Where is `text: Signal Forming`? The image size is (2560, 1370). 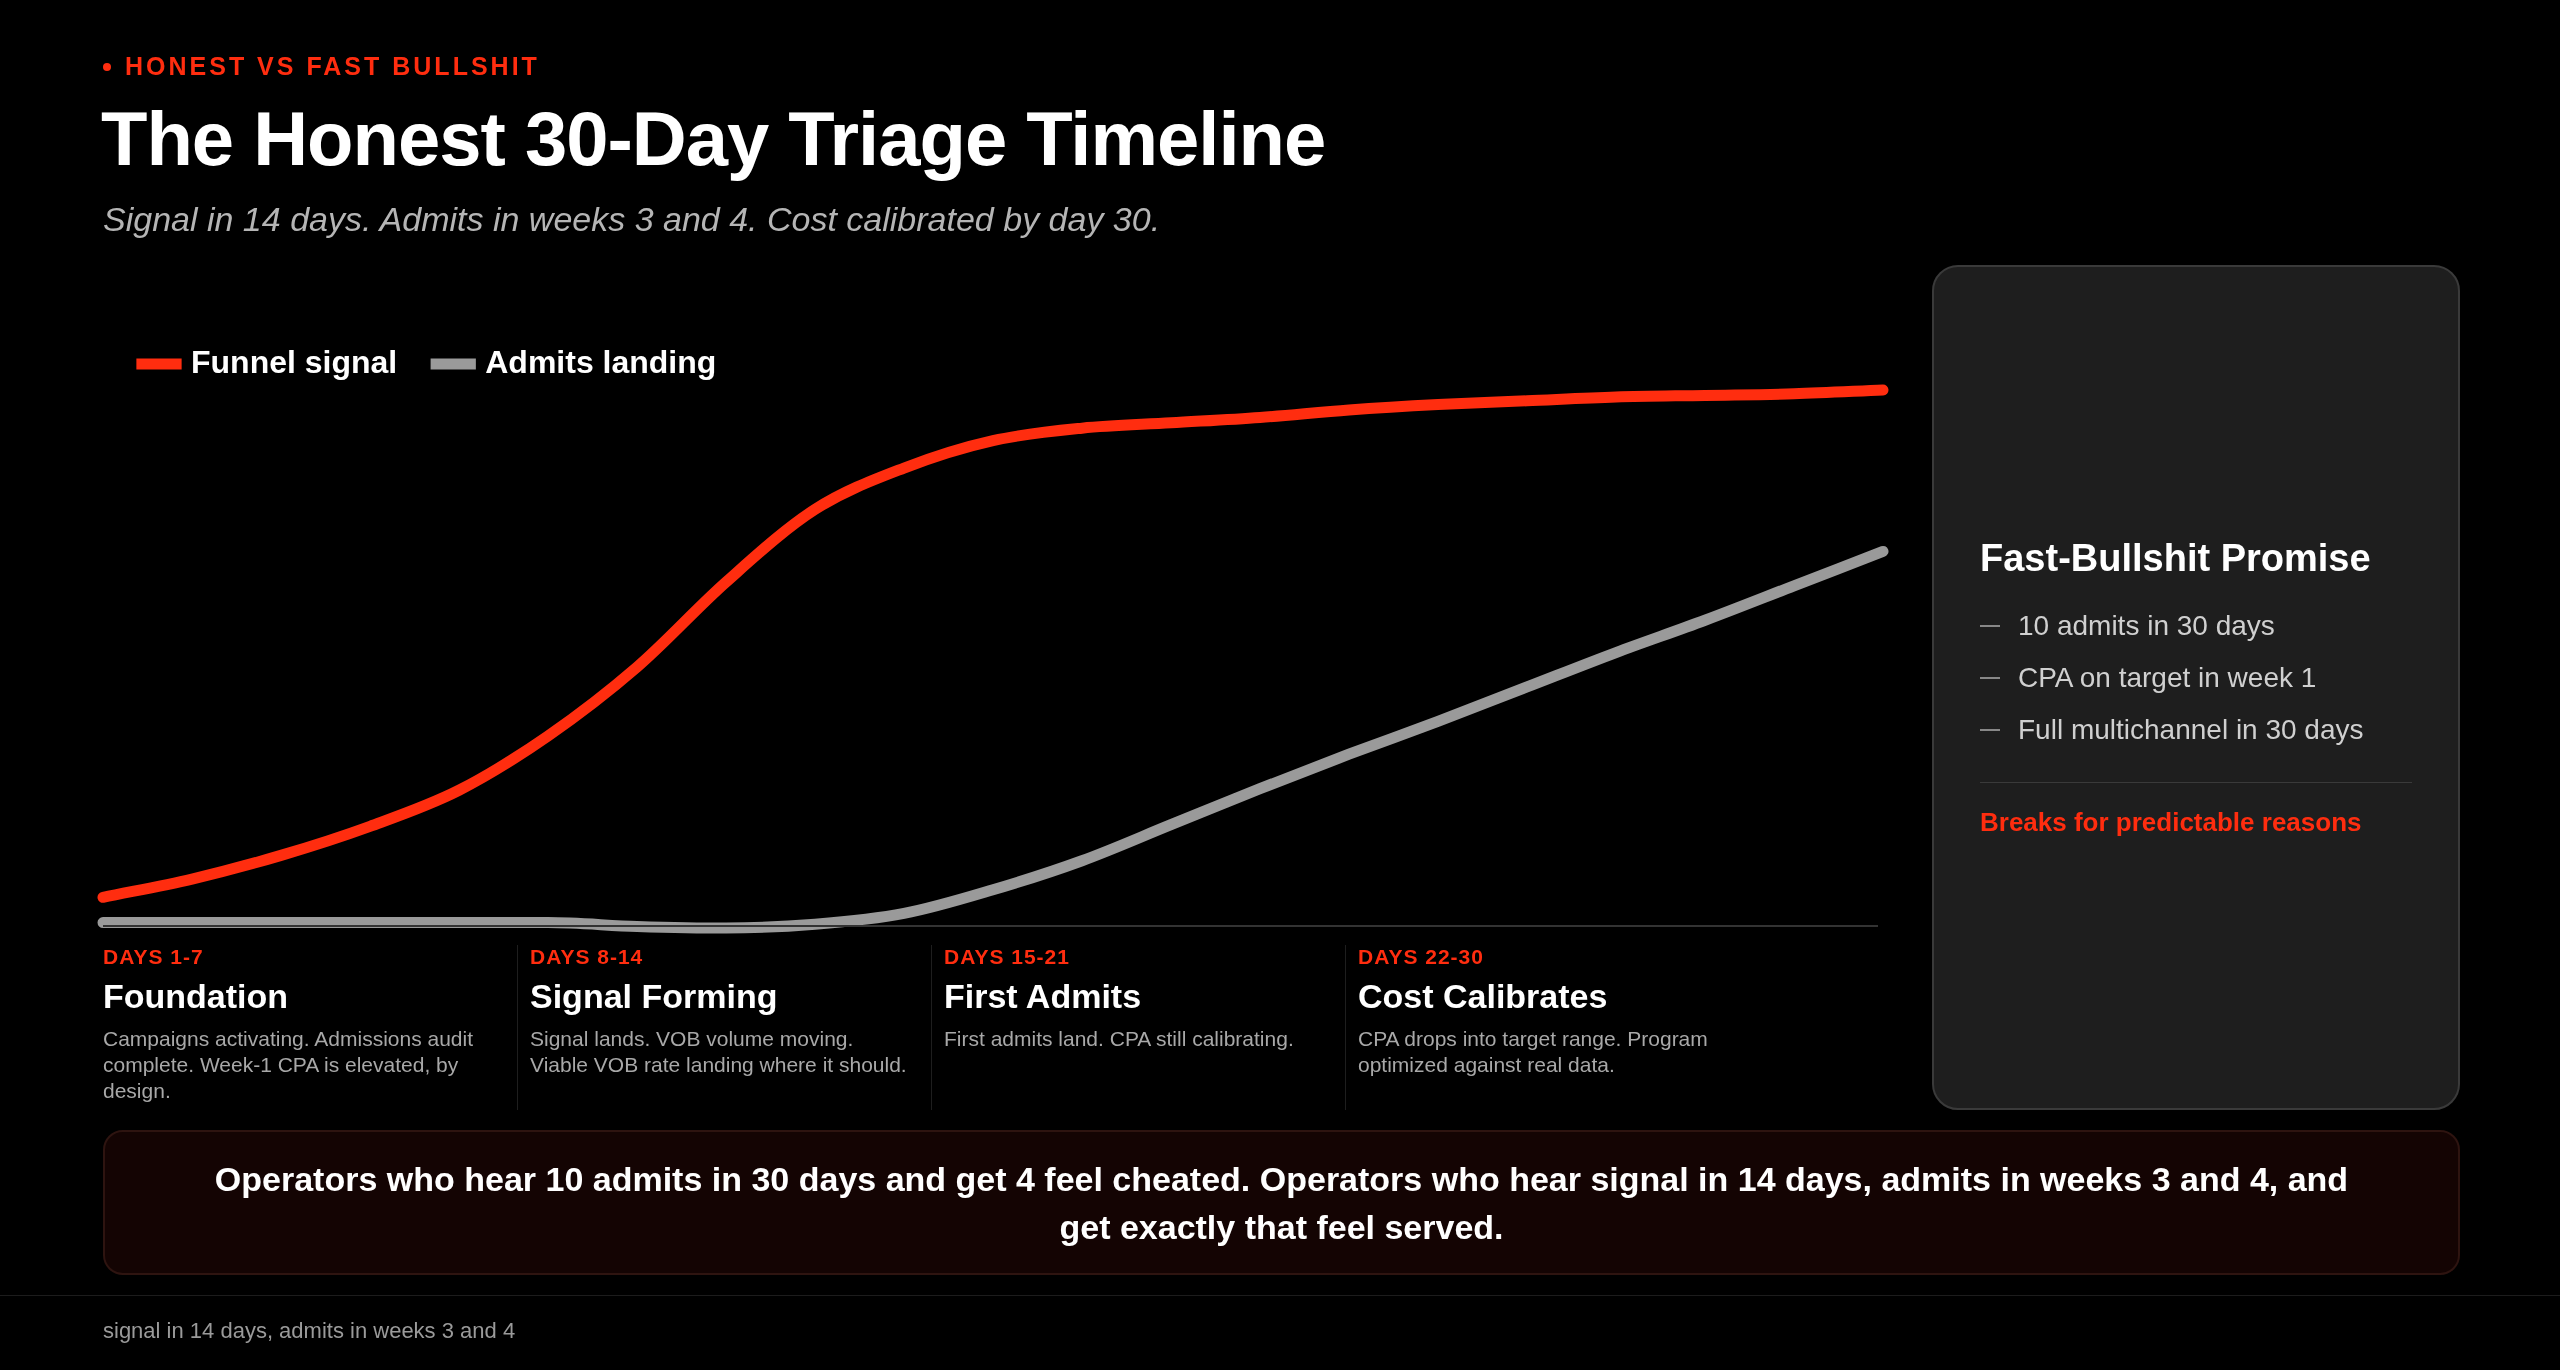
text: Signal Forming is located at coordinates (654, 996).